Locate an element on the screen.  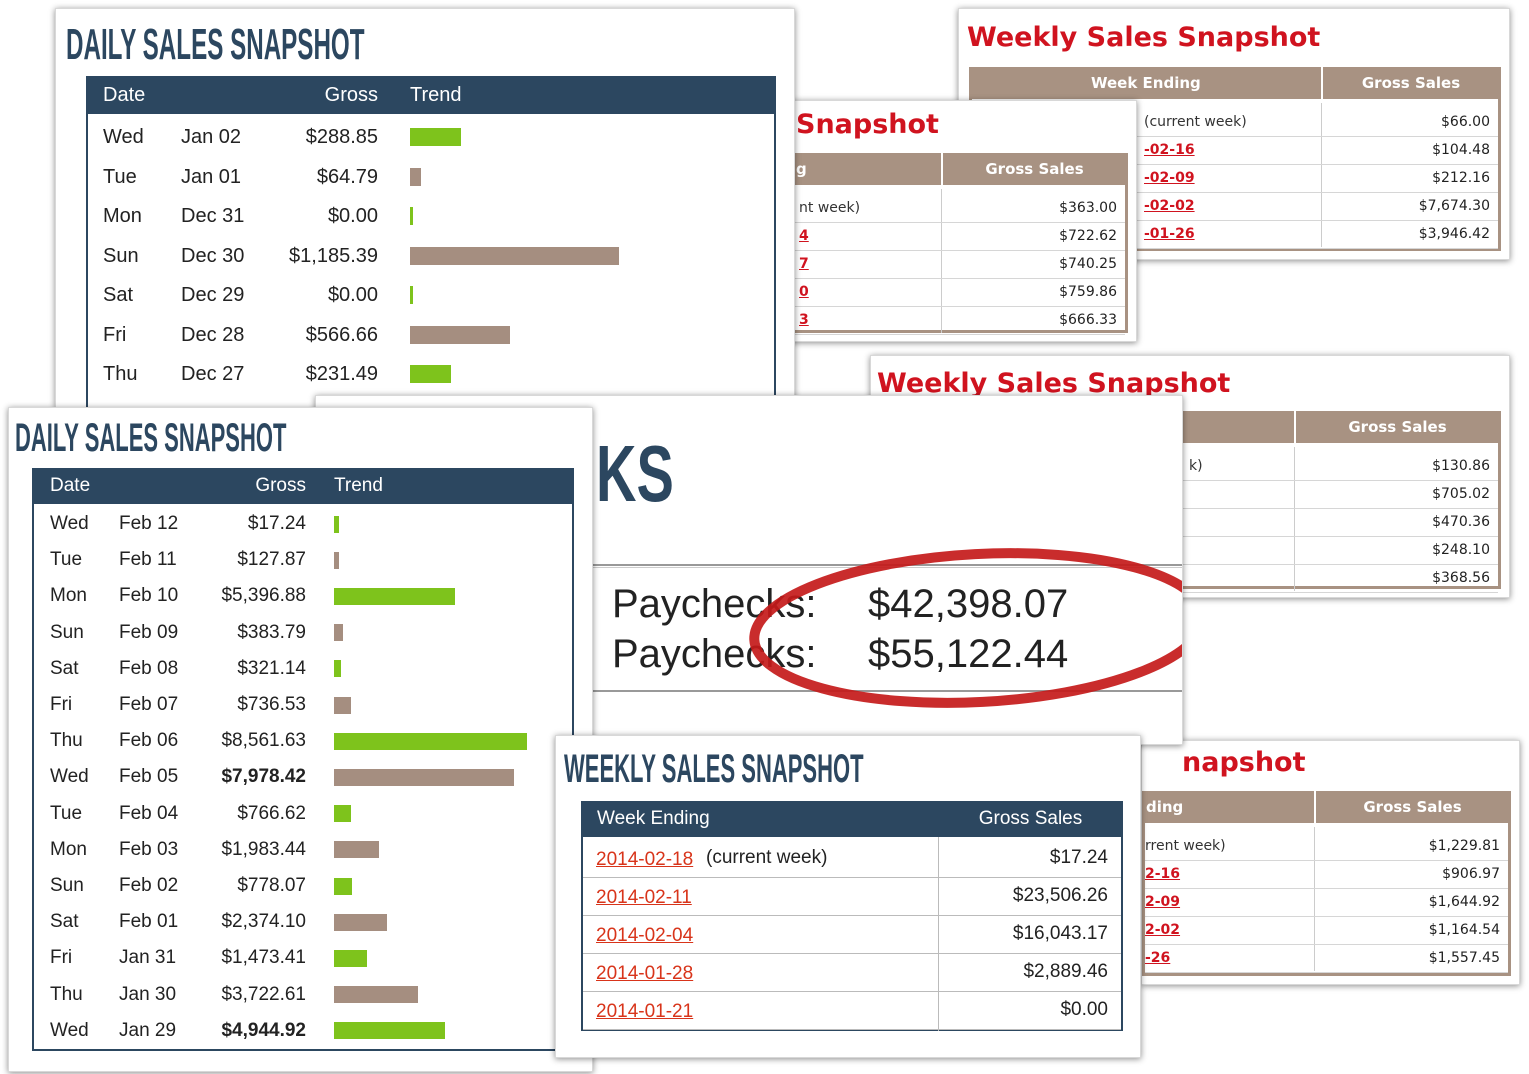
week-link: 2014-01-21 is located at coordinates (645, 1011).